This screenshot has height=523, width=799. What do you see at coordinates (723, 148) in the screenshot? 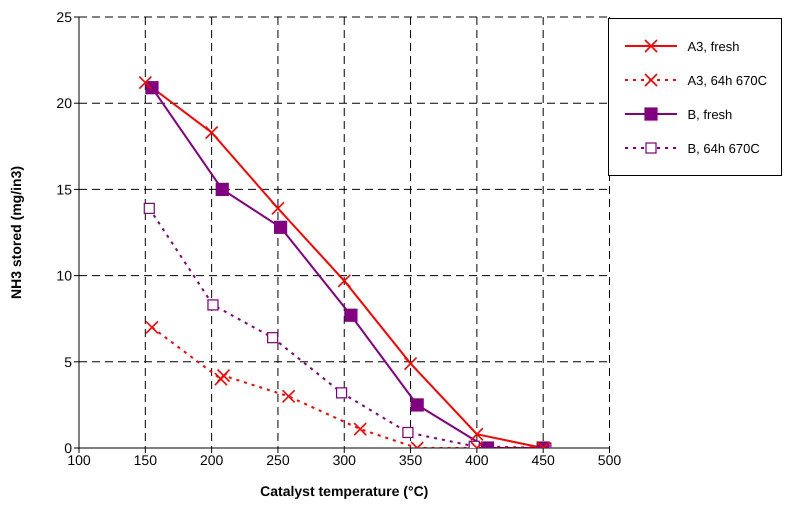
I see `legend-label: B, 64h 670C` at bounding box center [723, 148].